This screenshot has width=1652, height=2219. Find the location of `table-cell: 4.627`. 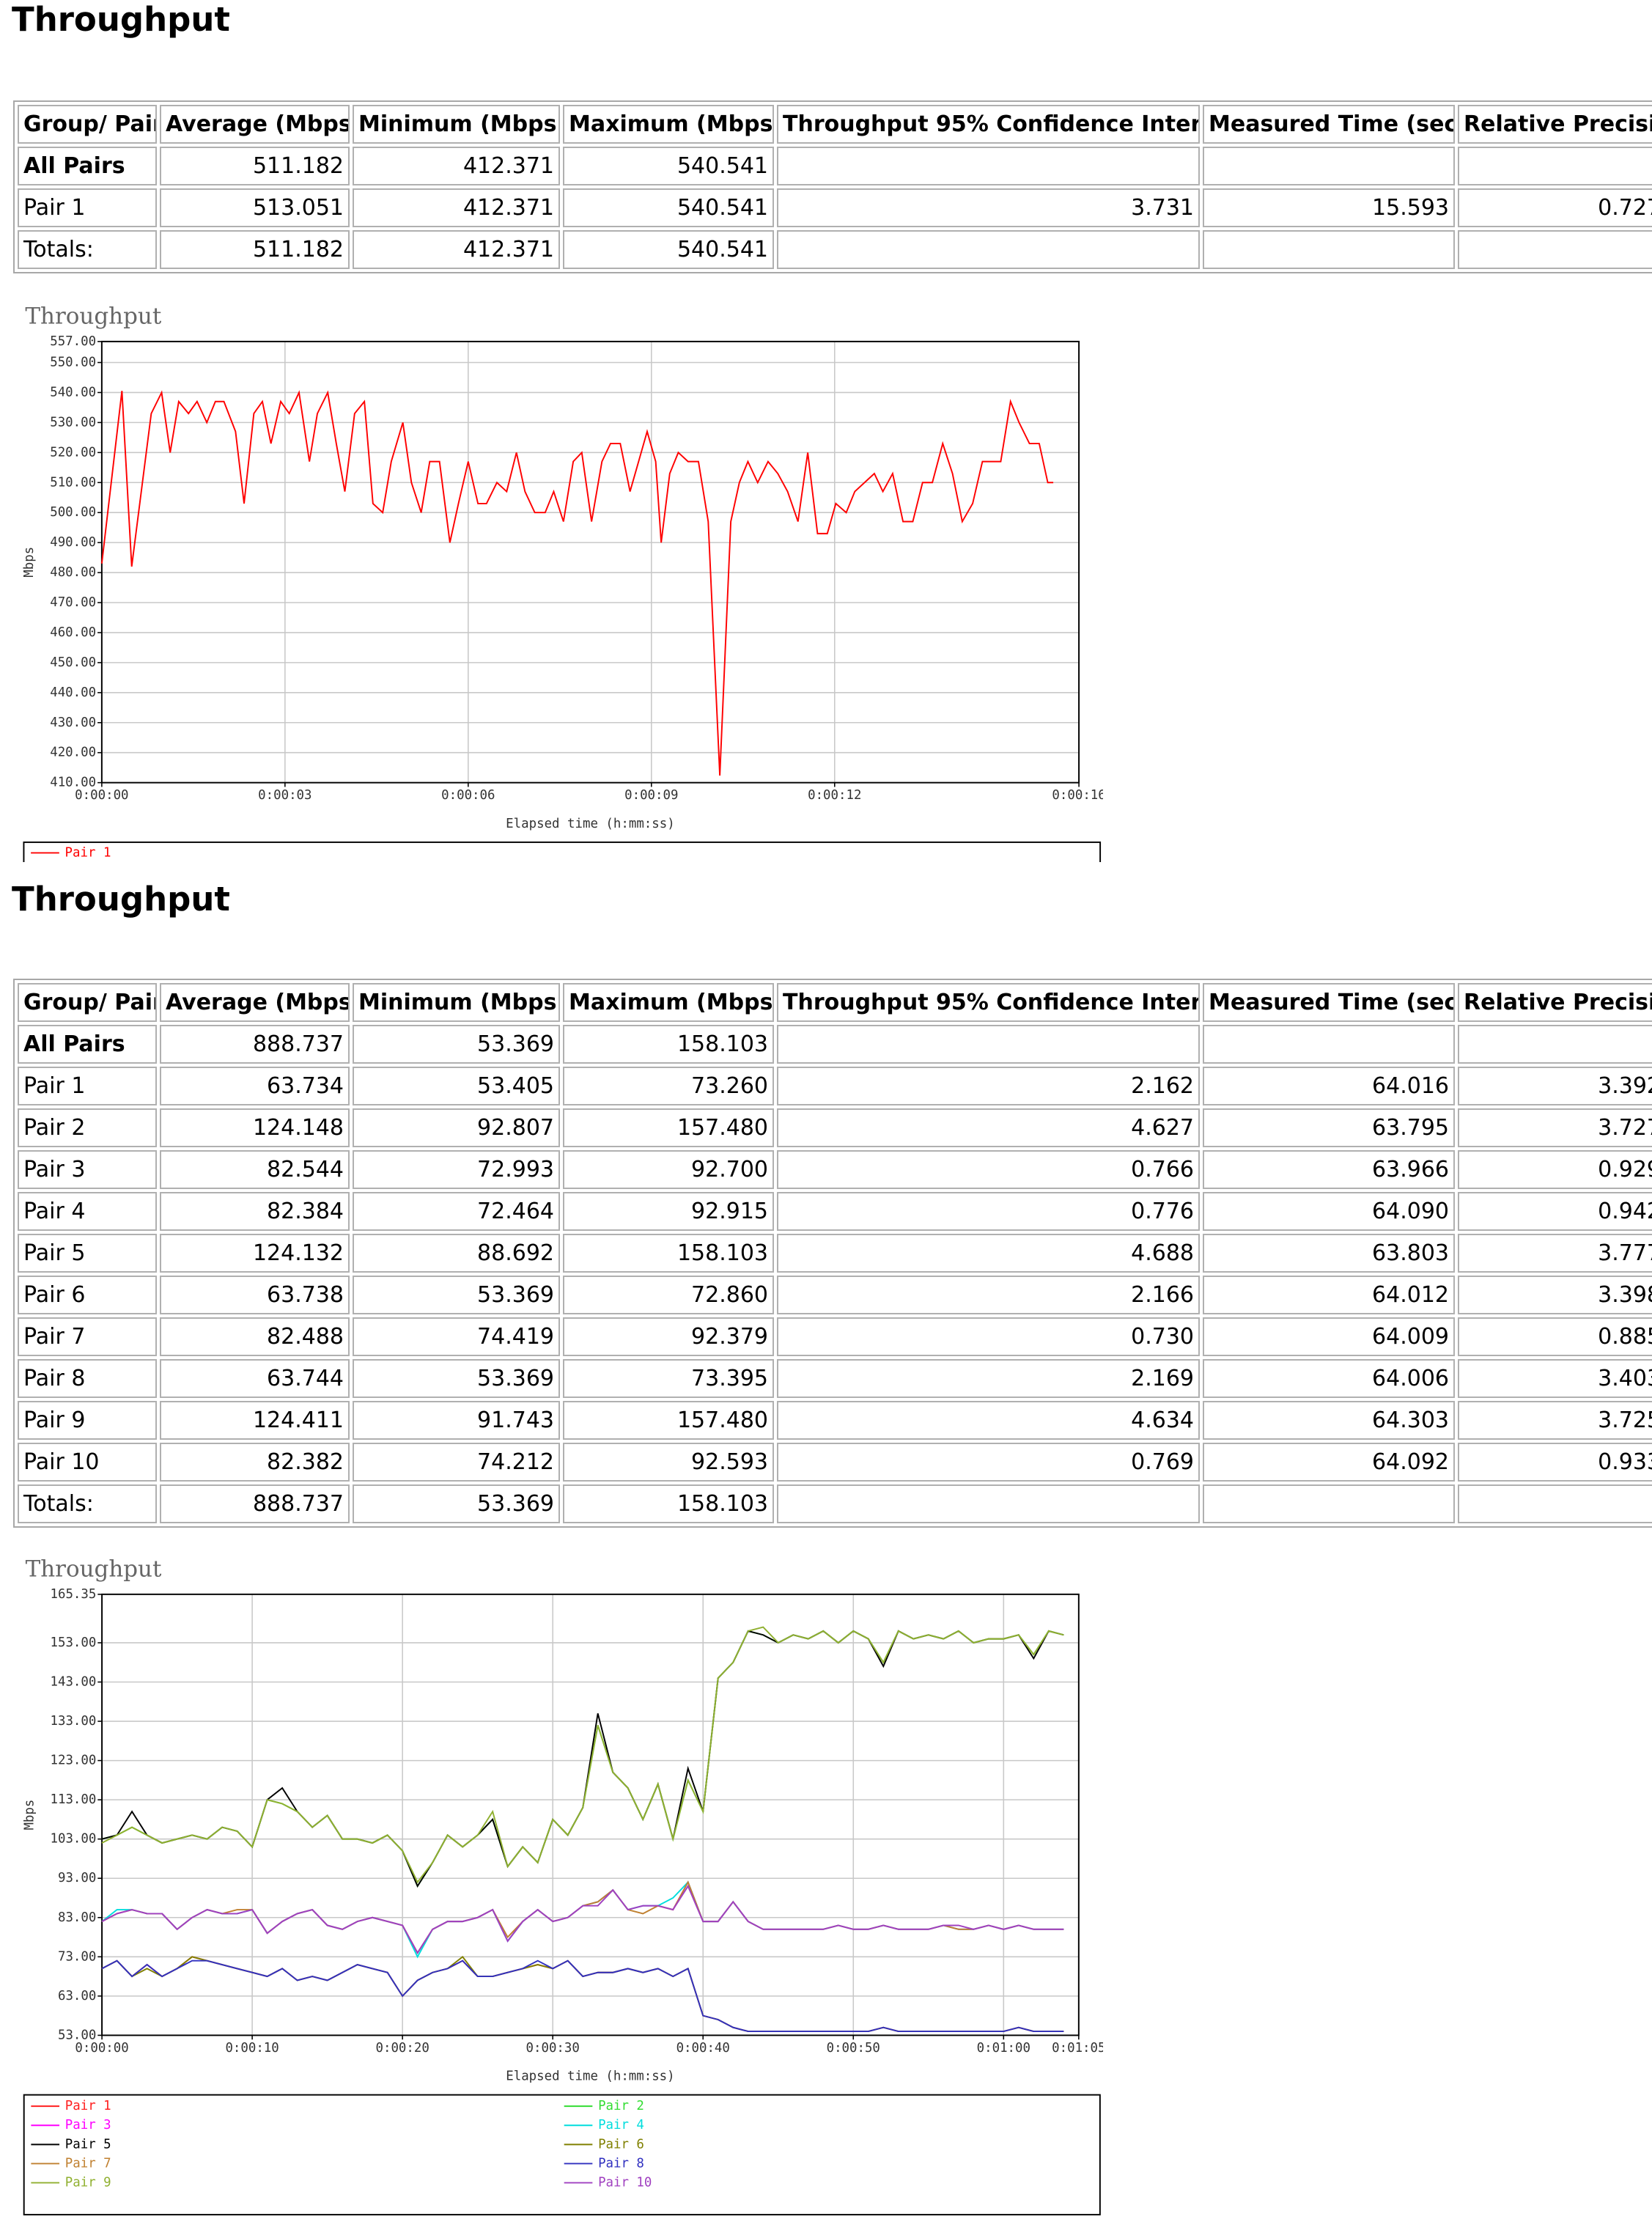

table-cell: 4.627 is located at coordinates (988, 1127).